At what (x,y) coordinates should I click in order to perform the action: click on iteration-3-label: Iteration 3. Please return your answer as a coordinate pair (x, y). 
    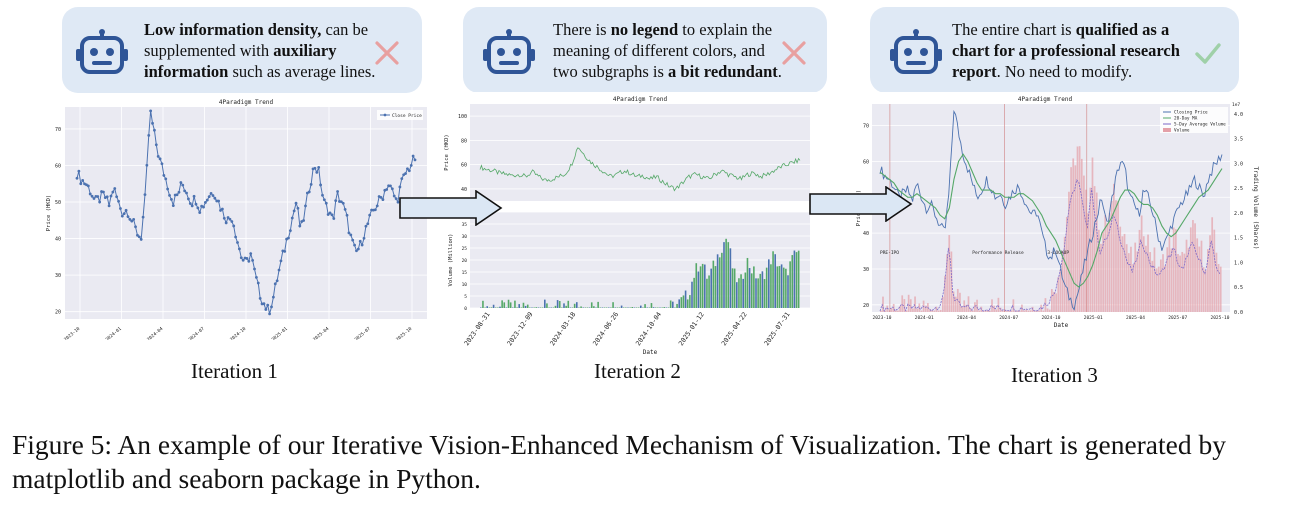
    Looking at the image, I should click on (1054, 375).